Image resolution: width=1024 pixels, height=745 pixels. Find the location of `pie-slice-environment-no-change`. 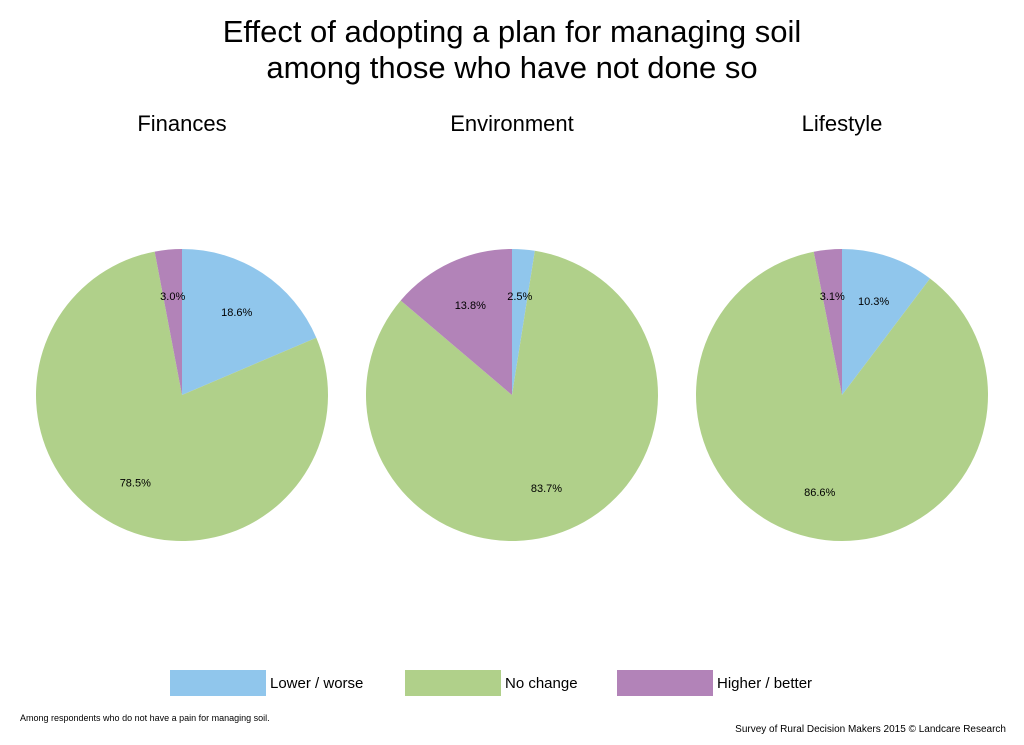

pie-slice-environment-no-change is located at coordinates (511, 396).